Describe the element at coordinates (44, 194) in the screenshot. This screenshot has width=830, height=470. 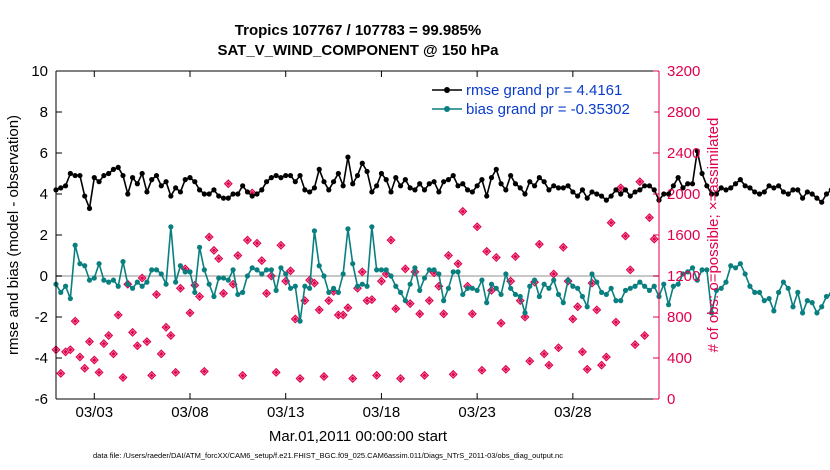
I see `y-tick-label: 4` at that location.